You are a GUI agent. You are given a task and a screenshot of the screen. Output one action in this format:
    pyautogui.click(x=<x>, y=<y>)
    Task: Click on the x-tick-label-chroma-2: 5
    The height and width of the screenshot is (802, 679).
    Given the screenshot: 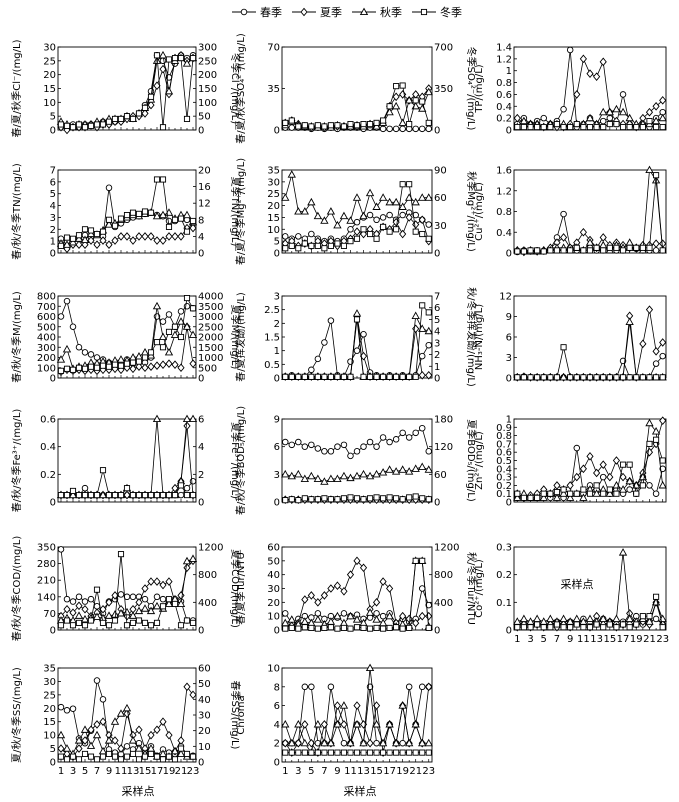 What is the action you would take?
    pyautogui.click(x=311, y=771)
    